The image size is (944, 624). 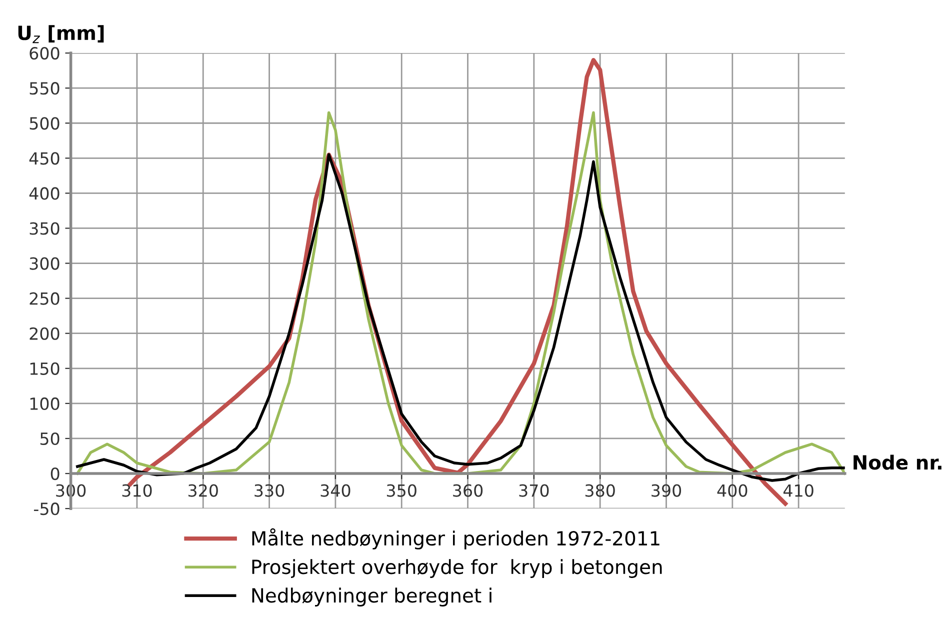 I want to click on x-tick-label: 380, so click(x=600, y=490).